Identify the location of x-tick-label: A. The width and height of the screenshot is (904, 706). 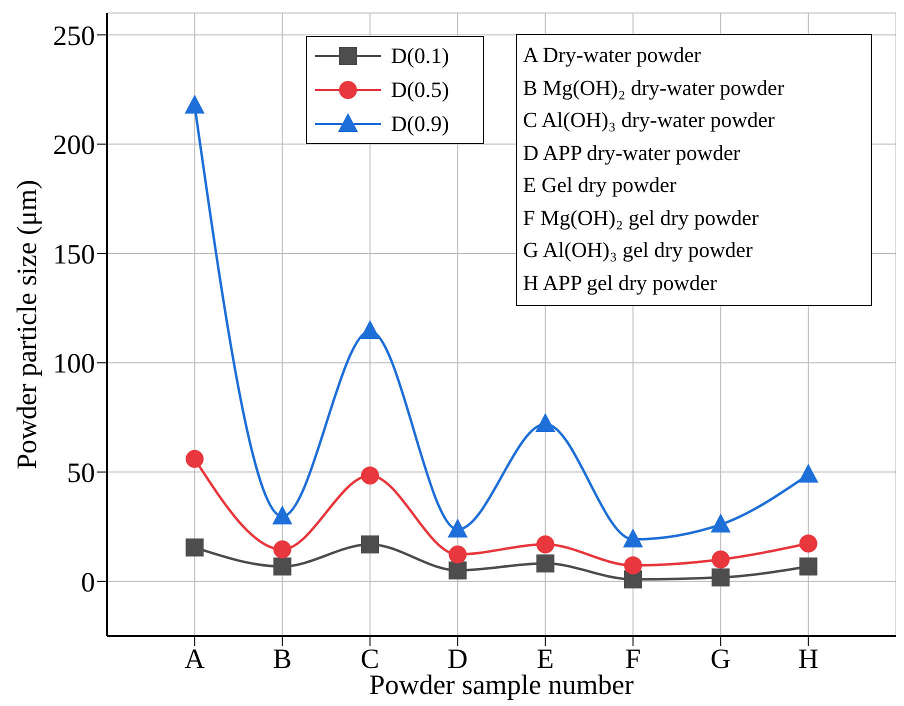
(195, 659).